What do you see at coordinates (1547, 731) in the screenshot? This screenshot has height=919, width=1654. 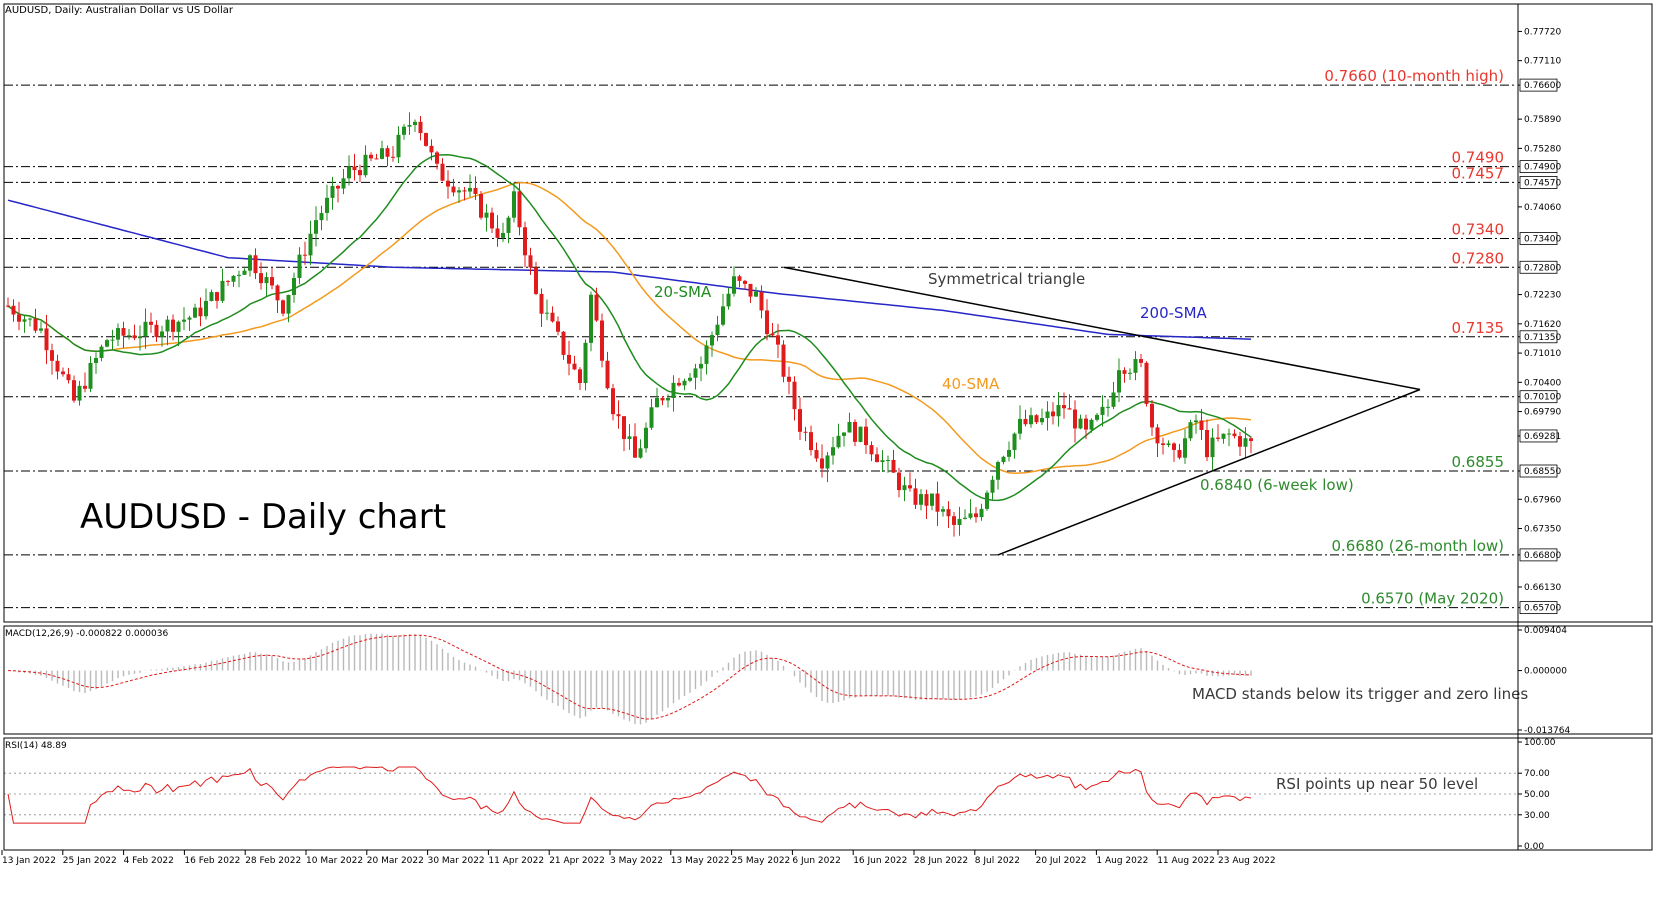 I see `macd-tick-label: -0.013764` at bounding box center [1547, 731].